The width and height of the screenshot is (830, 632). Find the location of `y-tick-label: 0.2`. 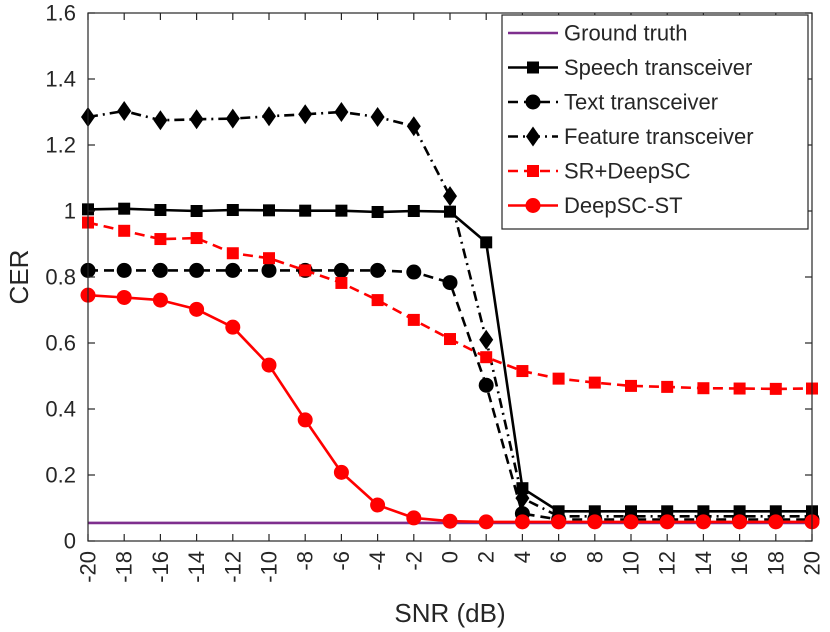

y-tick-label: 0.2 is located at coordinates (60, 475).